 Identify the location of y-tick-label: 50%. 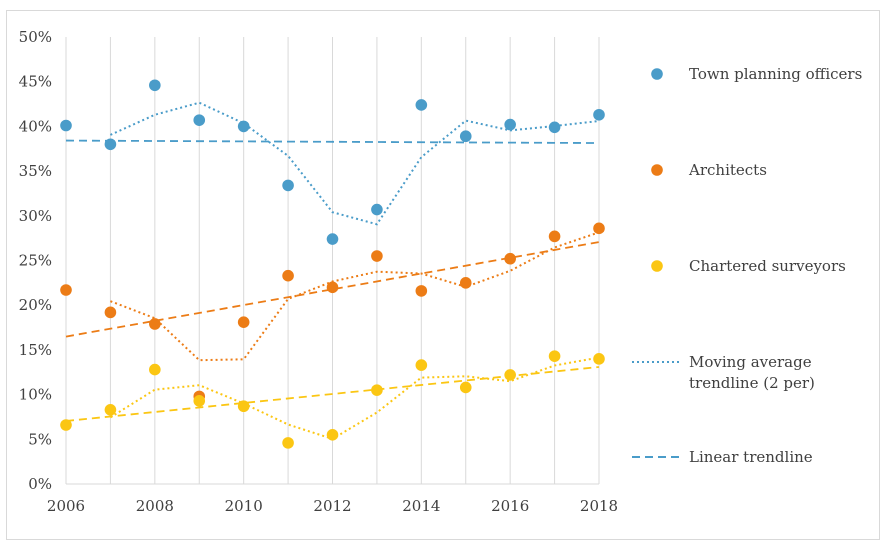
(35, 37).